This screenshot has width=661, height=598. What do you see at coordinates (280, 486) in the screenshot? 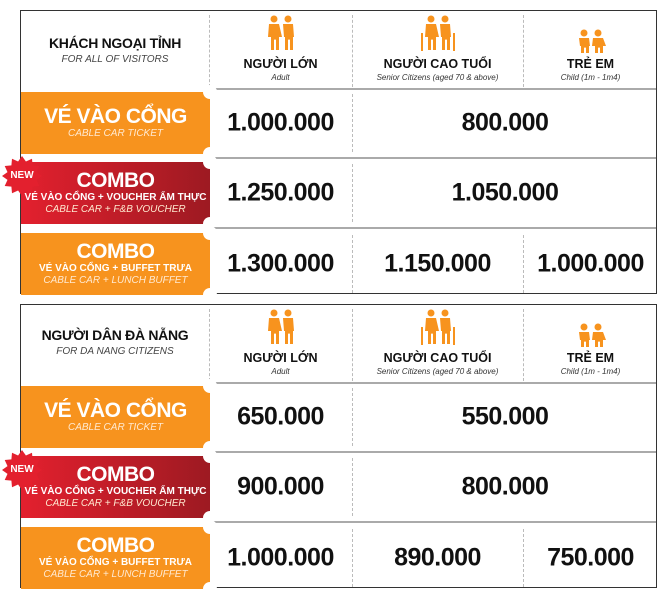
I see `price-cell: 900.000` at bounding box center [280, 486].